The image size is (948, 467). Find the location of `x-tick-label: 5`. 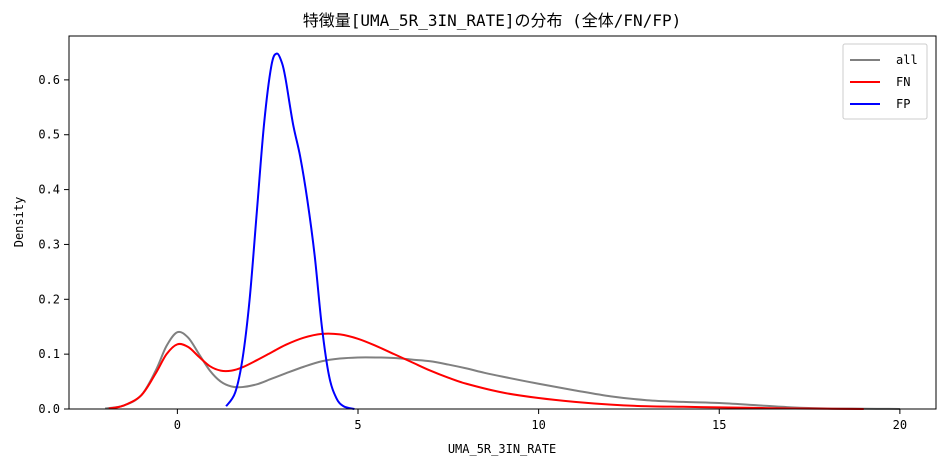

x-tick-label: 5 is located at coordinates (357, 425).